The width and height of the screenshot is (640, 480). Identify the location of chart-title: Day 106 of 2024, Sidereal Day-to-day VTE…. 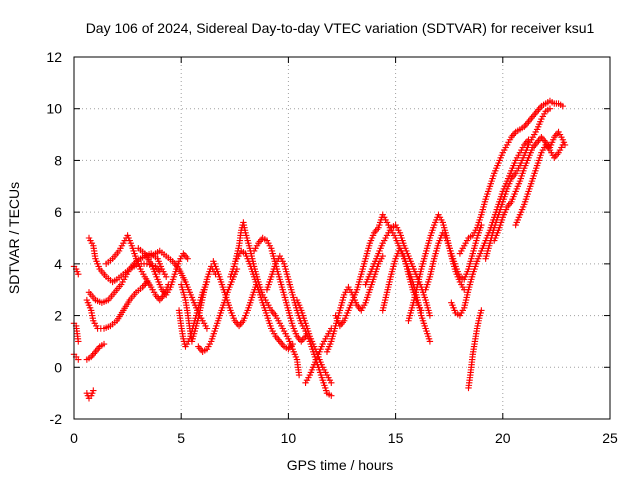
(340, 28).